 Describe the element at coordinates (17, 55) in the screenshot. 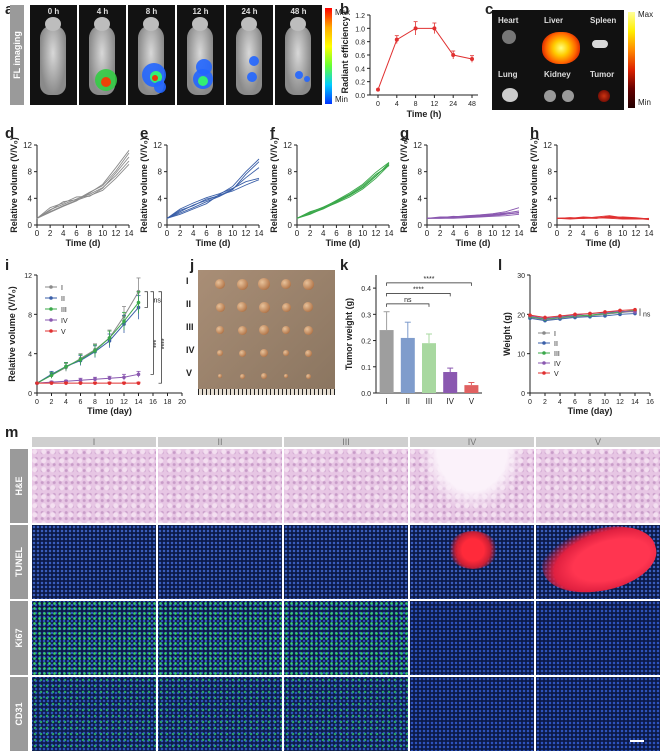

I see `fl-imaging-text: FL imaging` at that location.